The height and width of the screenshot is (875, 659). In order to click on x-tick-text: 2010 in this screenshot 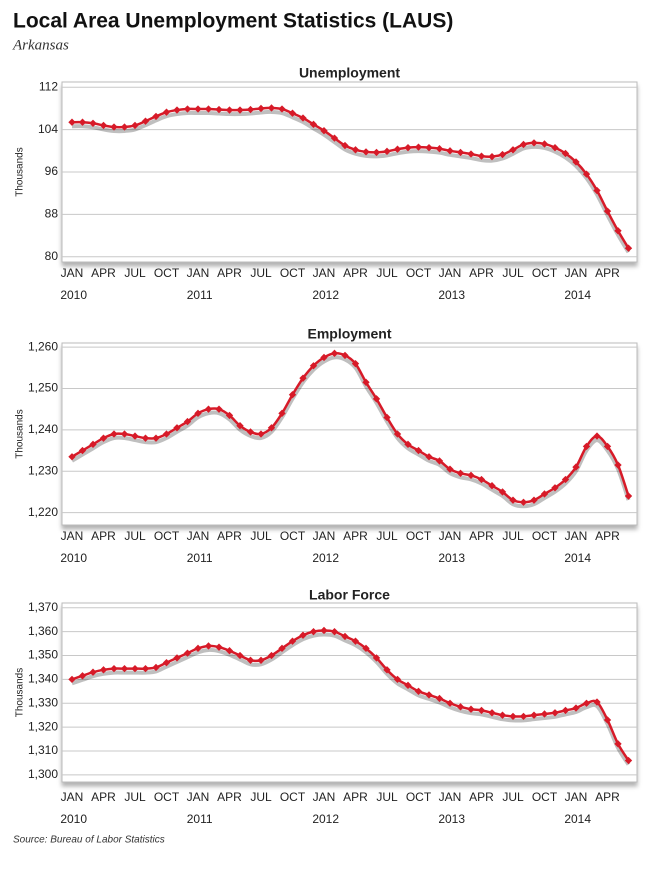, I will do `click(72, 295)`.